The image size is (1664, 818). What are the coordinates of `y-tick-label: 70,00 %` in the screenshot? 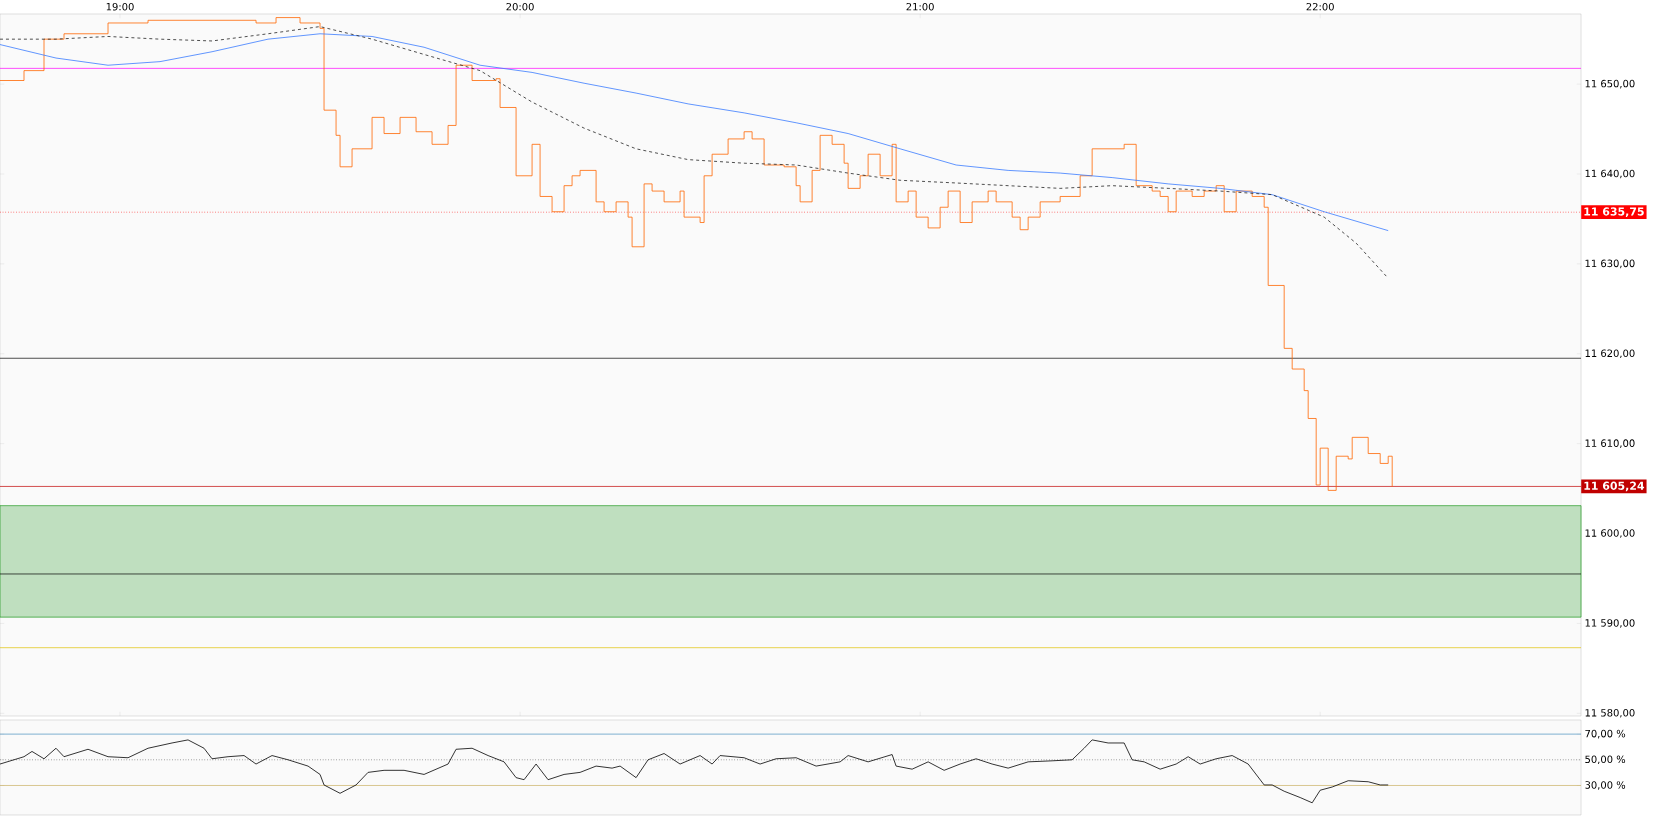 It's located at (1605, 734).